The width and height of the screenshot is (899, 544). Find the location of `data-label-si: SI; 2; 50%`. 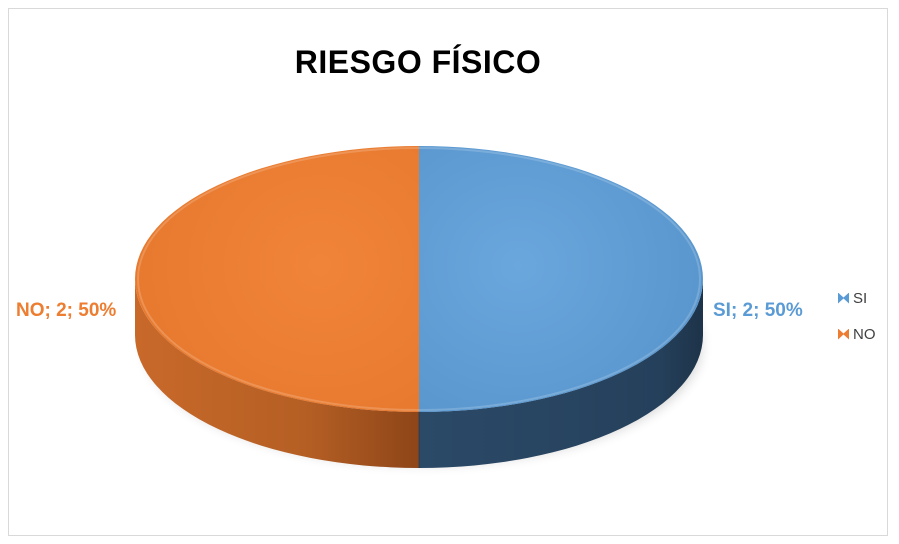

data-label-si: SI; 2; 50% is located at coordinates (758, 310).